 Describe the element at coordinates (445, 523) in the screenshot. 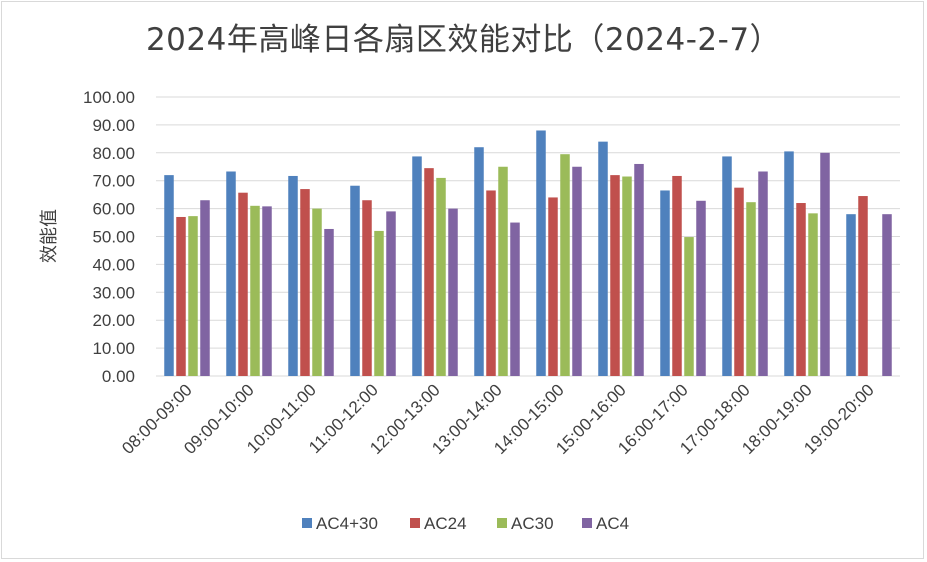

I see `legend-label: AC24` at that location.